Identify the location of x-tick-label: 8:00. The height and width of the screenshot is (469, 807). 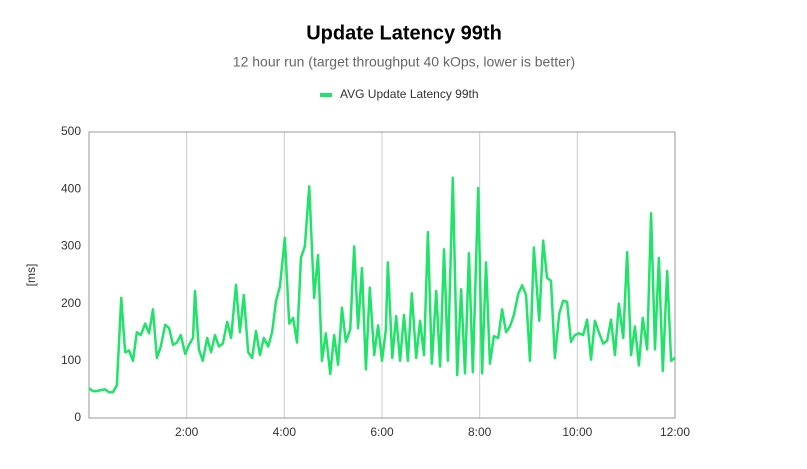
(480, 432).